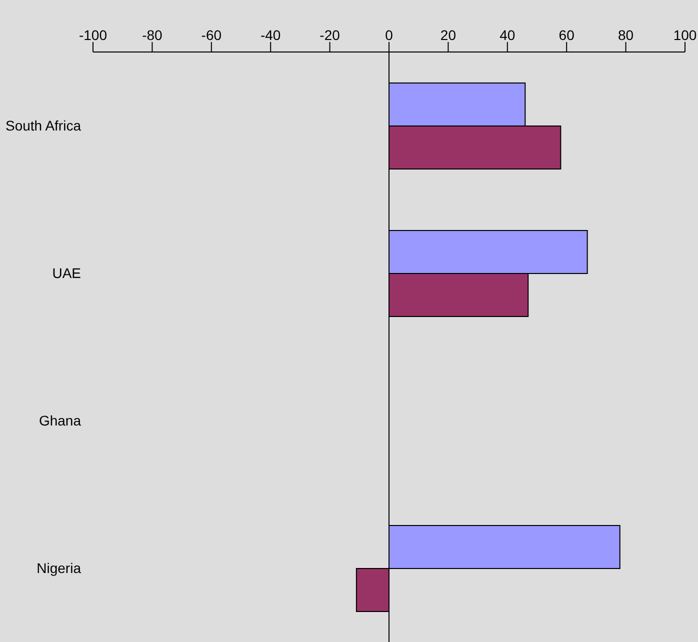 The width and height of the screenshot is (698, 642). What do you see at coordinates (211, 35) in the screenshot?
I see `x-tick-label: -60` at bounding box center [211, 35].